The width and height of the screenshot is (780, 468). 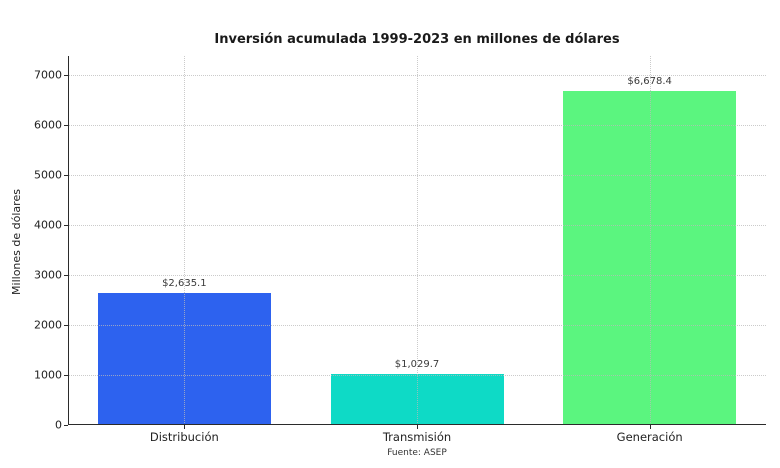 I want to click on x-axis-spine, so click(x=417, y=424).